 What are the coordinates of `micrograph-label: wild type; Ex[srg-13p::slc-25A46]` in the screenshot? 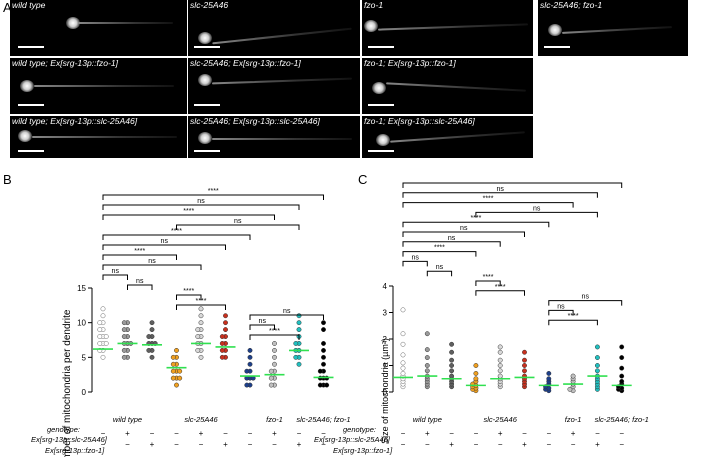 It's located at (75, 121).